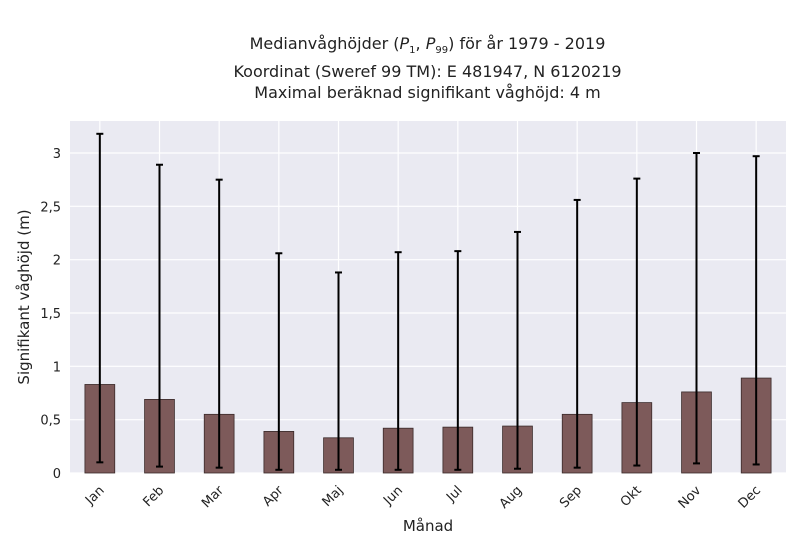 This screenshot has width=800, height=550. What do you see at coordinates (631, 496) in the screenshot?
I see `x-tick-label: Okt` at bounding box center [631, 496].